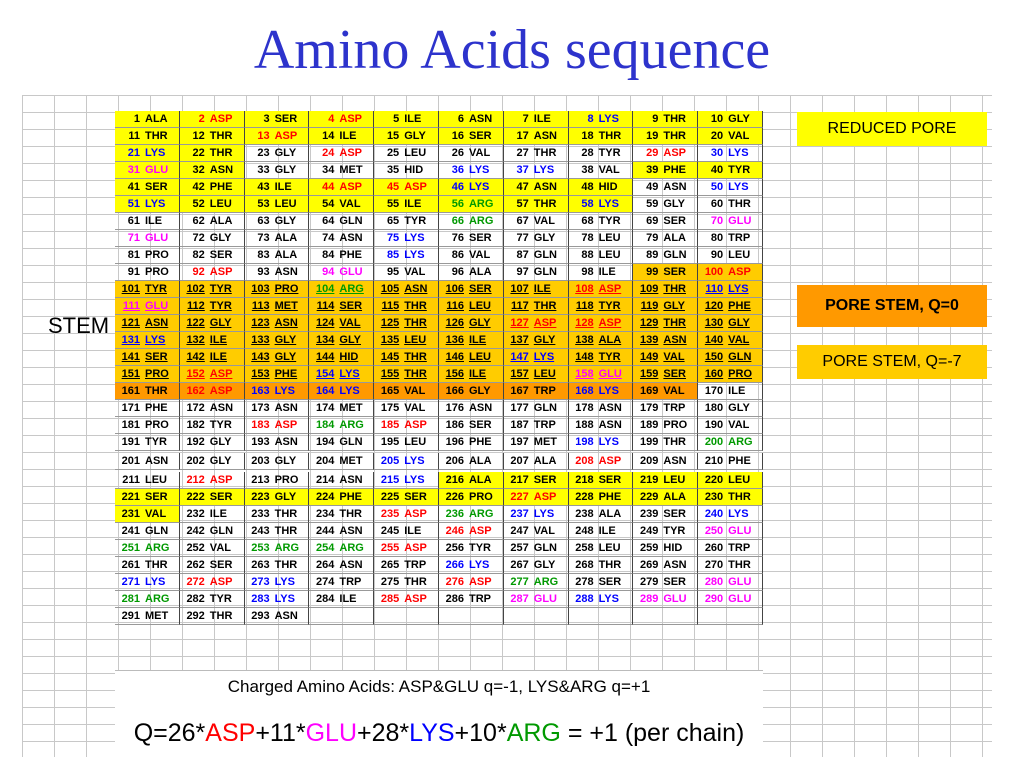  What do you see at coordinates (714, 323) in the screenshot?
I see `residue-number: 130` at bounding box center [714, 323].